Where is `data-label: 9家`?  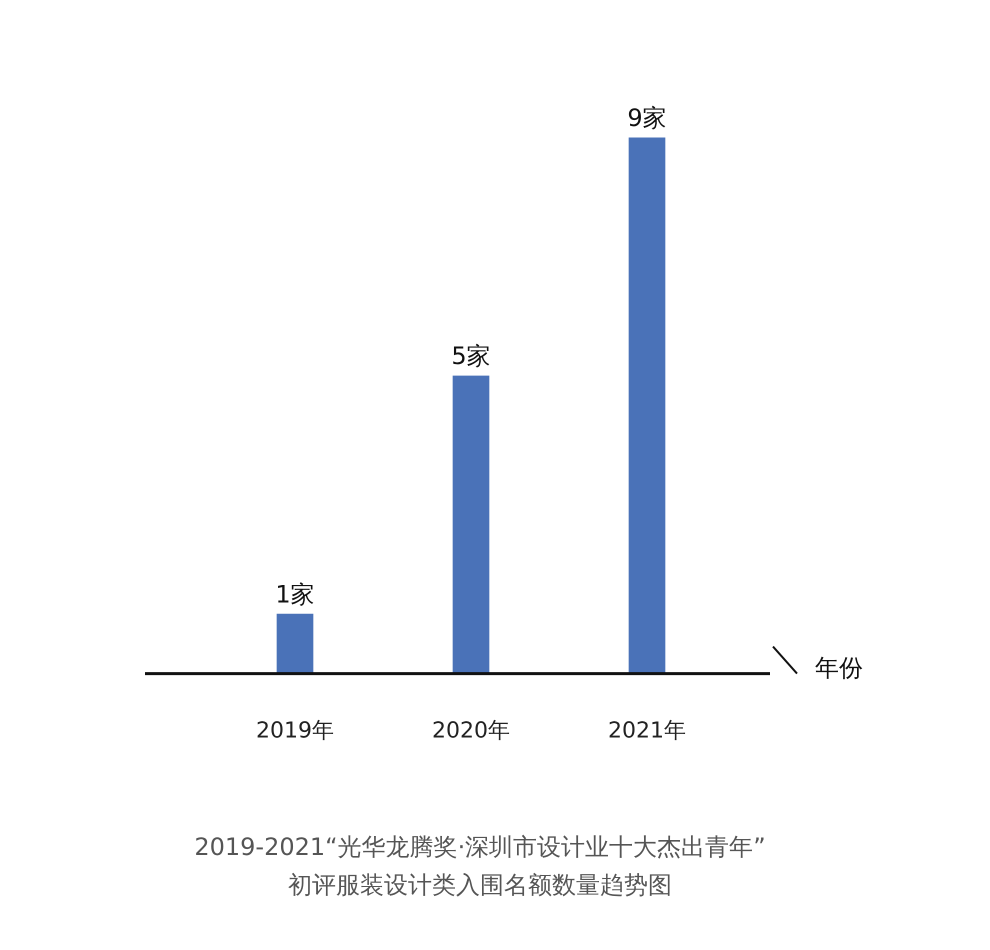
data-label: 9家 is located at coordinates (647, 118).